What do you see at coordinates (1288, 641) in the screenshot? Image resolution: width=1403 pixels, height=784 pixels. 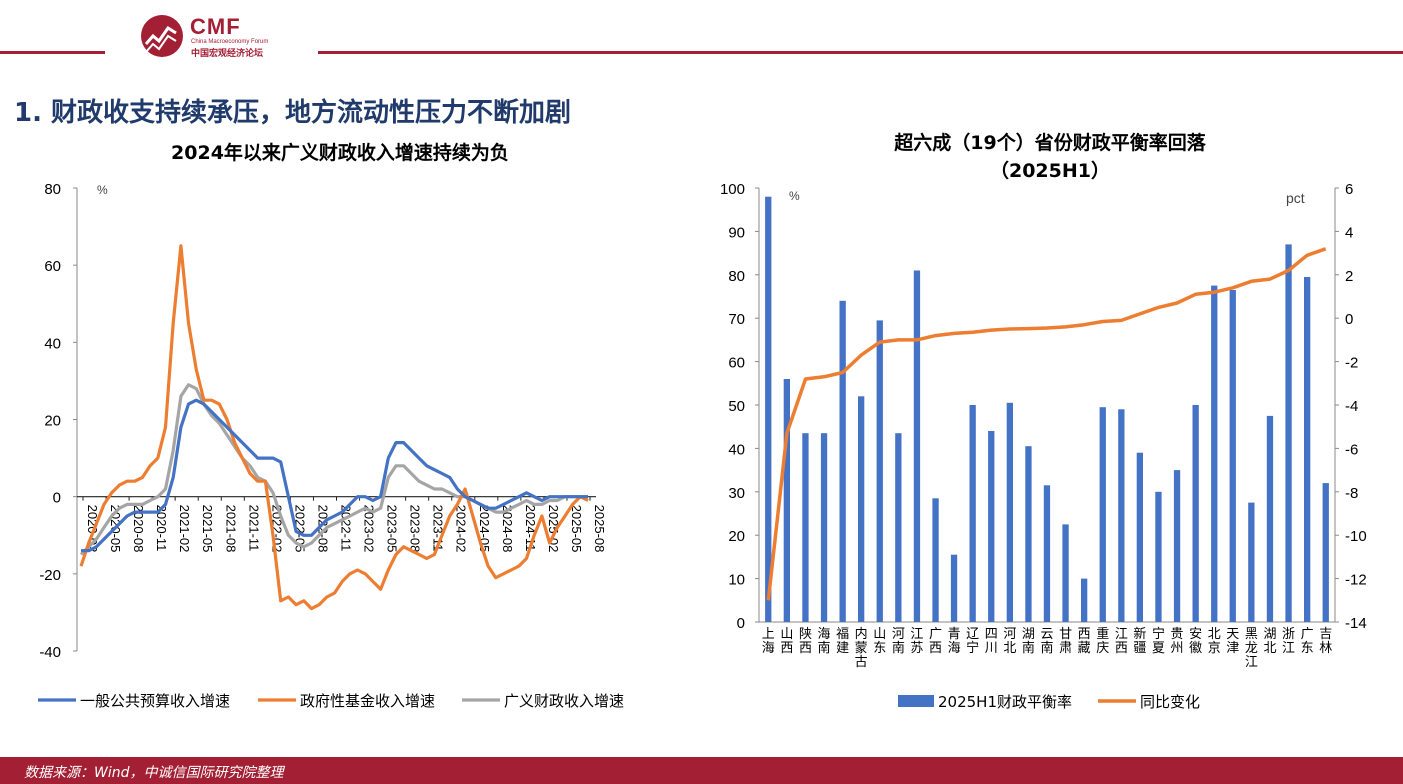 I see `category-label: 浙江` at bounding box center [1288, 641].